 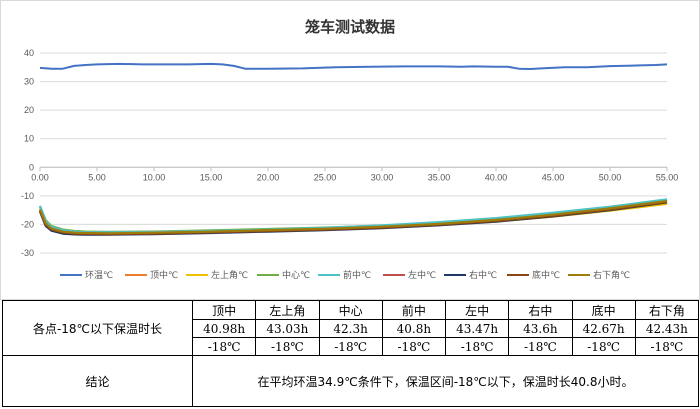 I want to click on hours-cell: 42.43h, so click(x=667, y=328).